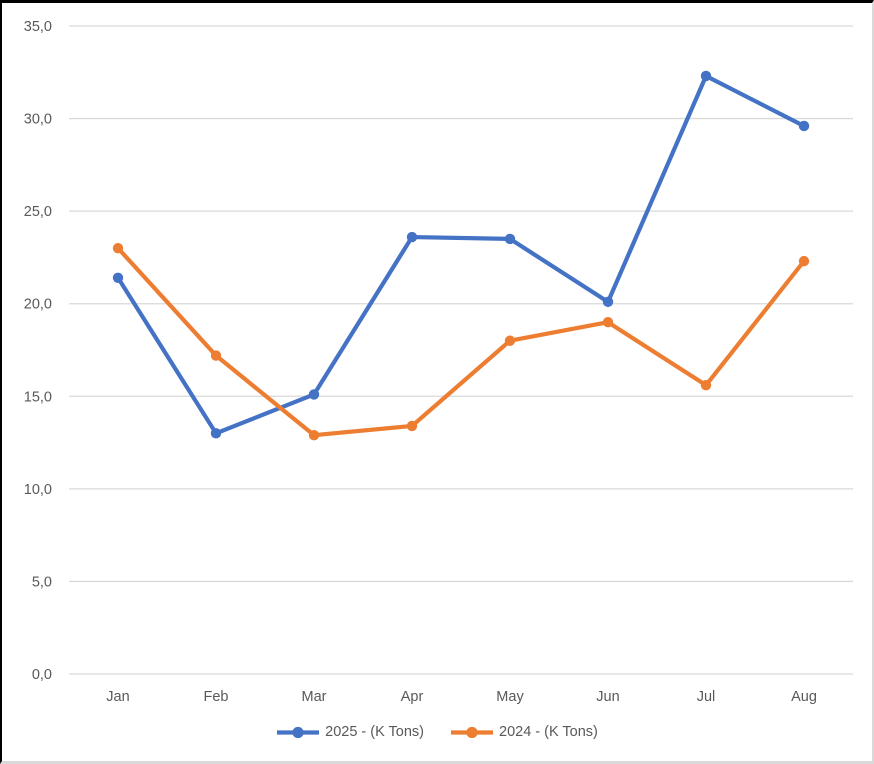 The width and height of the screenshot is (874, 764). Describe the element at coordinates (510, 697) in the screenshot. I see `x-axis-tick-label-may: May` at that location.